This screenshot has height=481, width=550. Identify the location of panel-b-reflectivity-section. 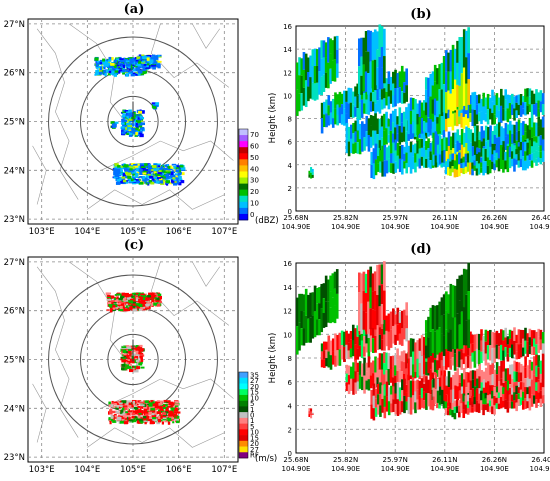
(420, 102).